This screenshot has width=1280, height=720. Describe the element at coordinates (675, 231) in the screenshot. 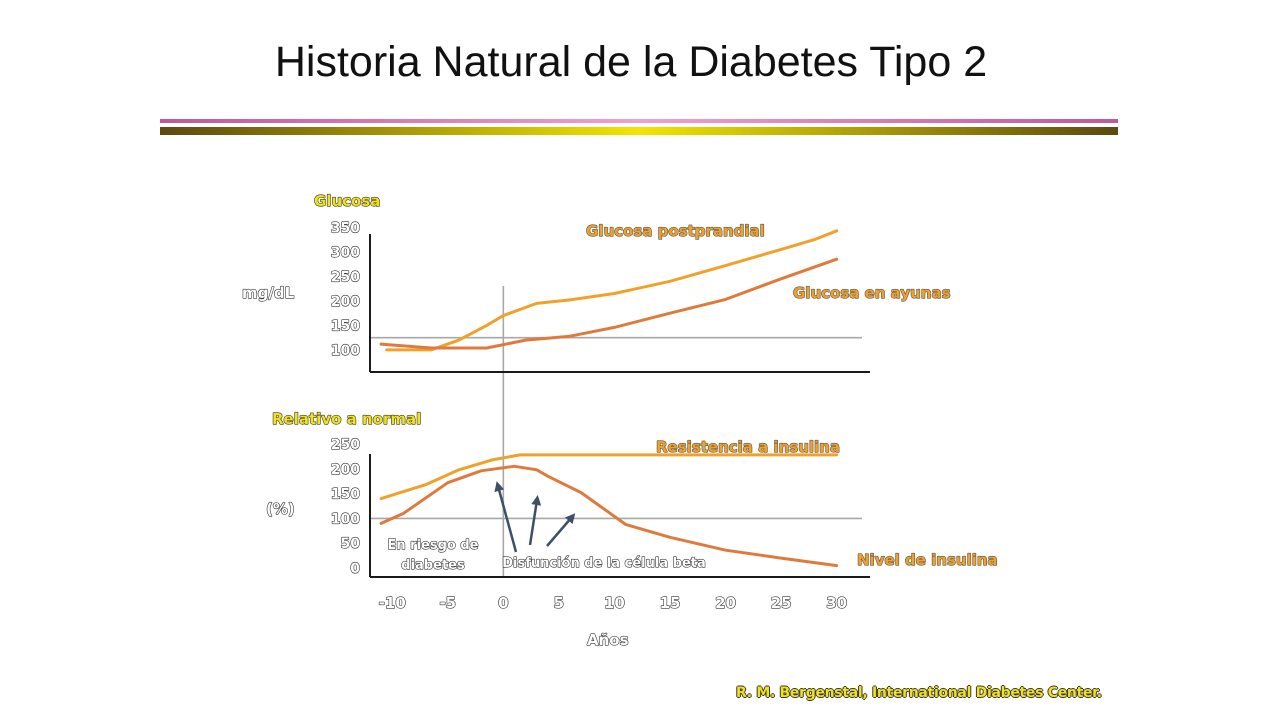

I see `legend-glucosa-postprandial: Glucosa postprandial` at that location.